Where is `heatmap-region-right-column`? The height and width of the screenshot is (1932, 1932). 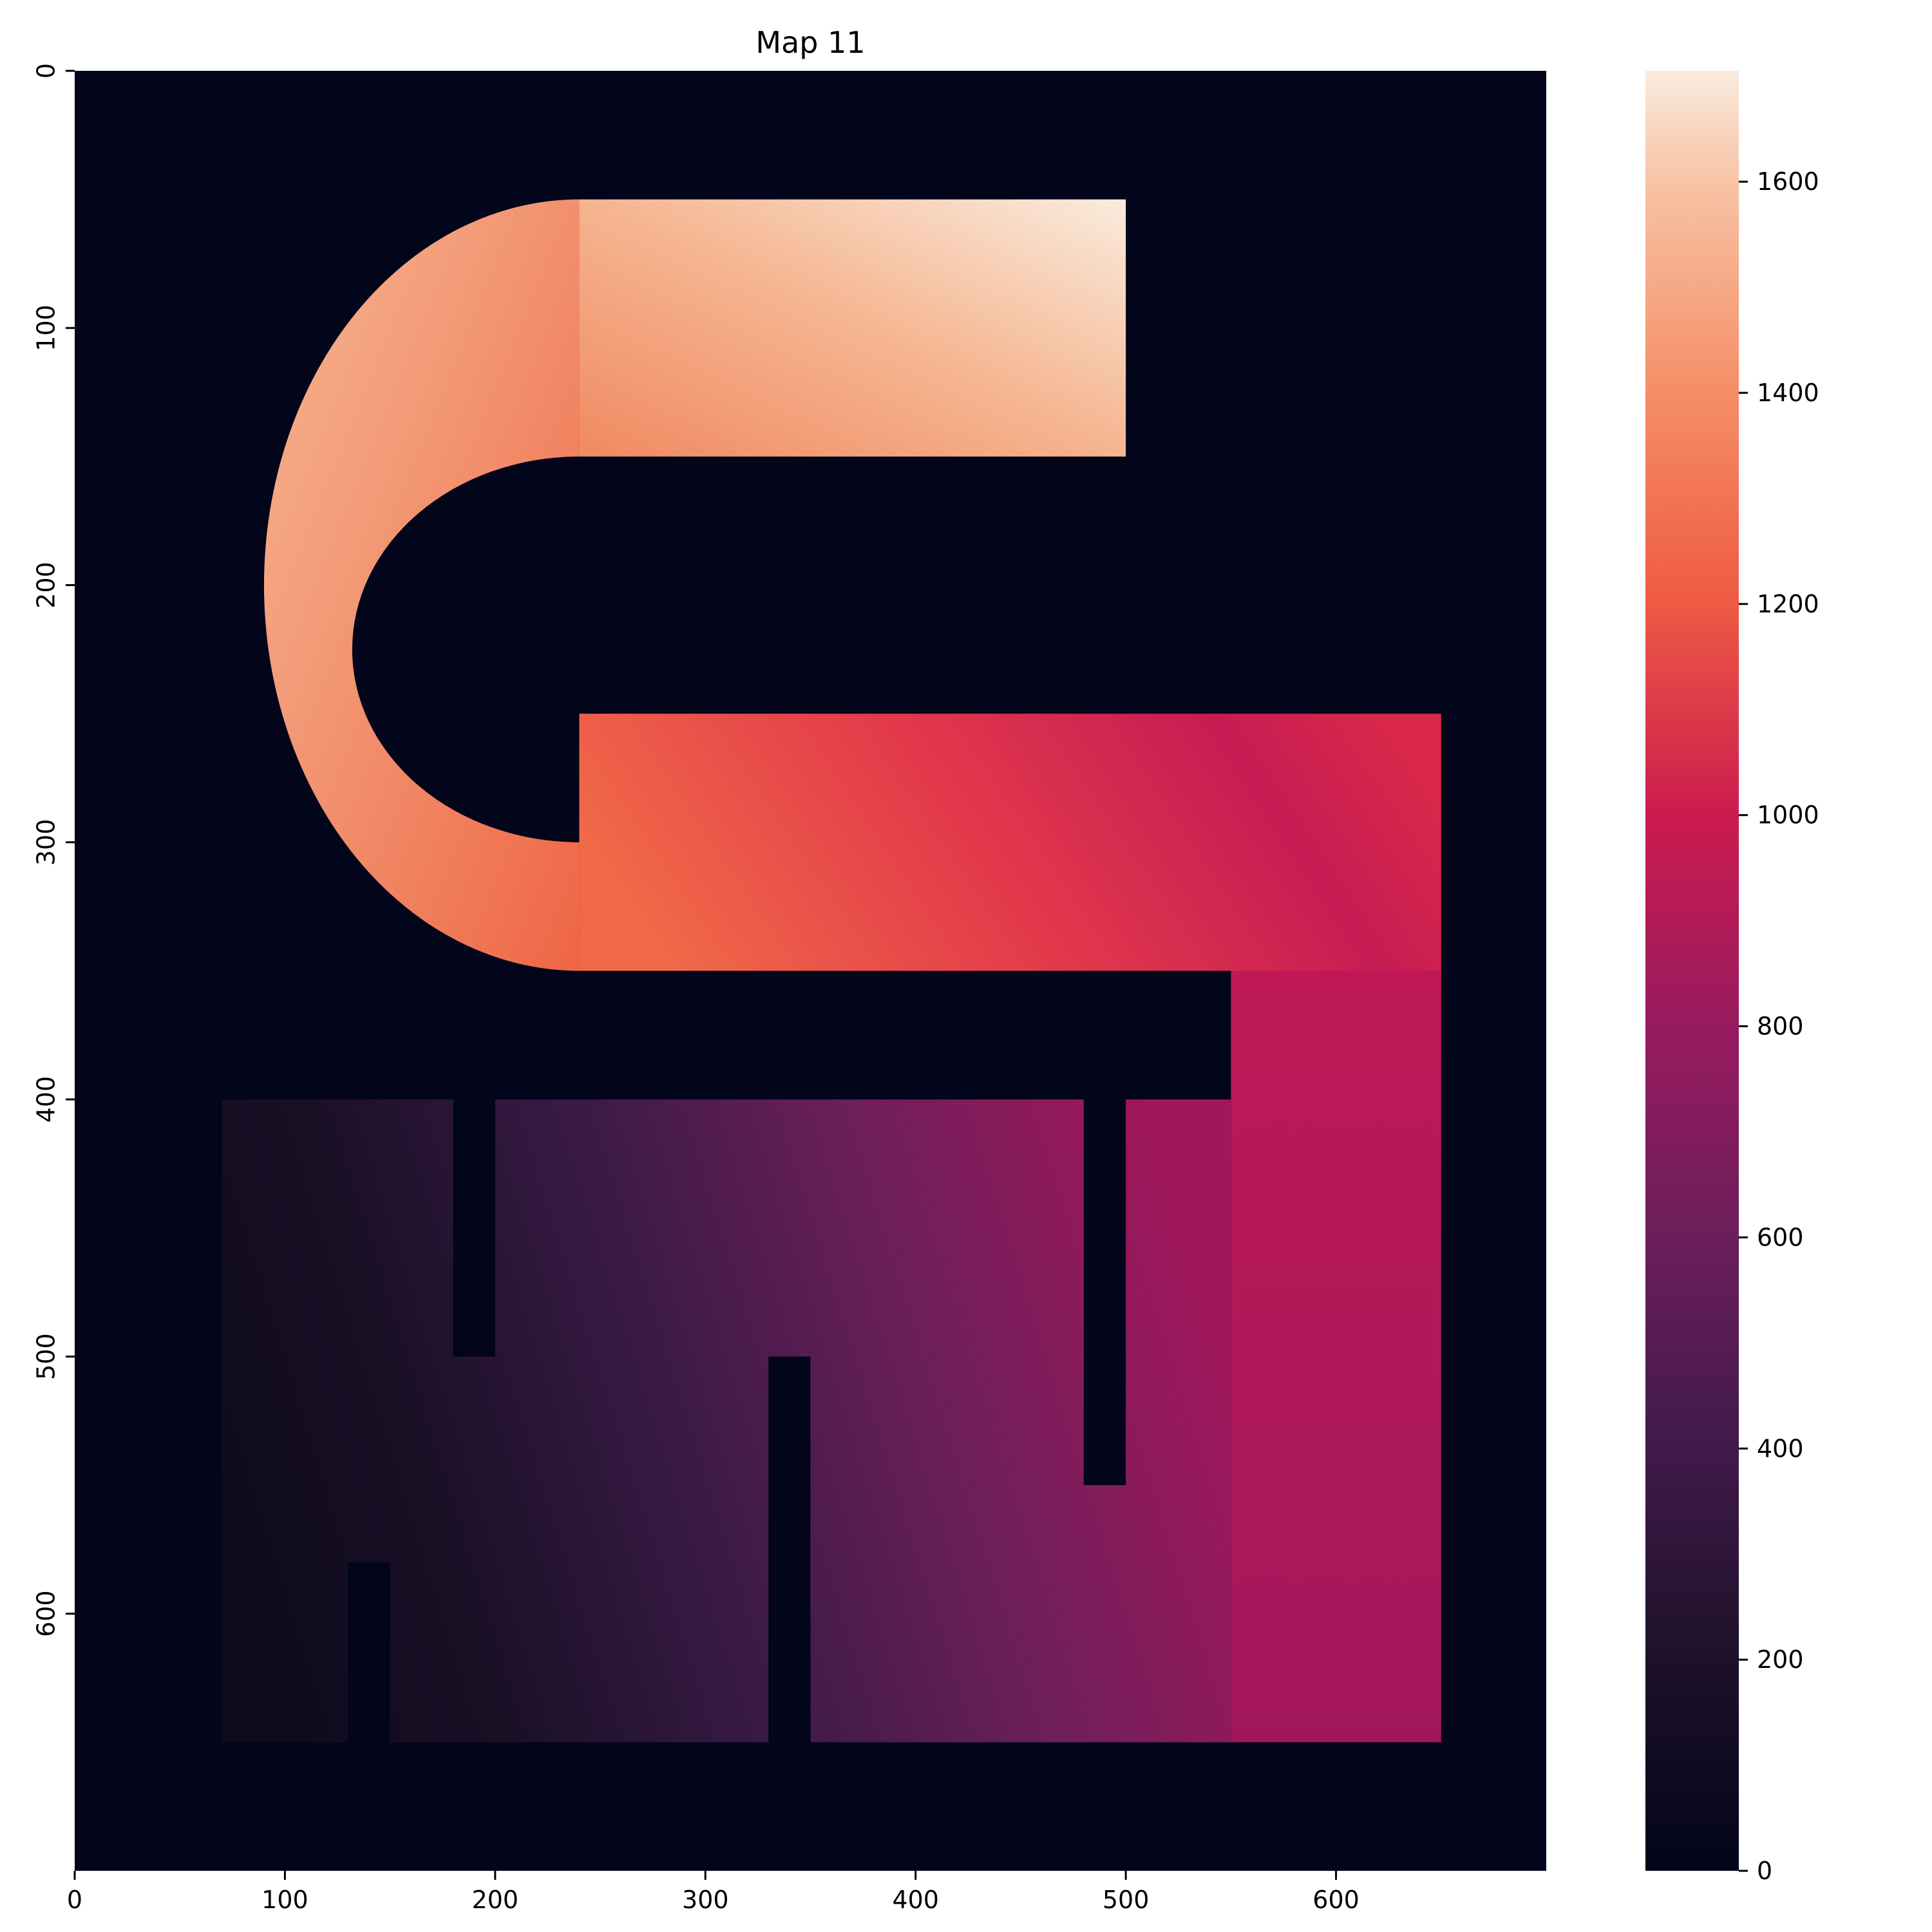
heatmap-region-right-column is located at coordinates (1336, 1357).